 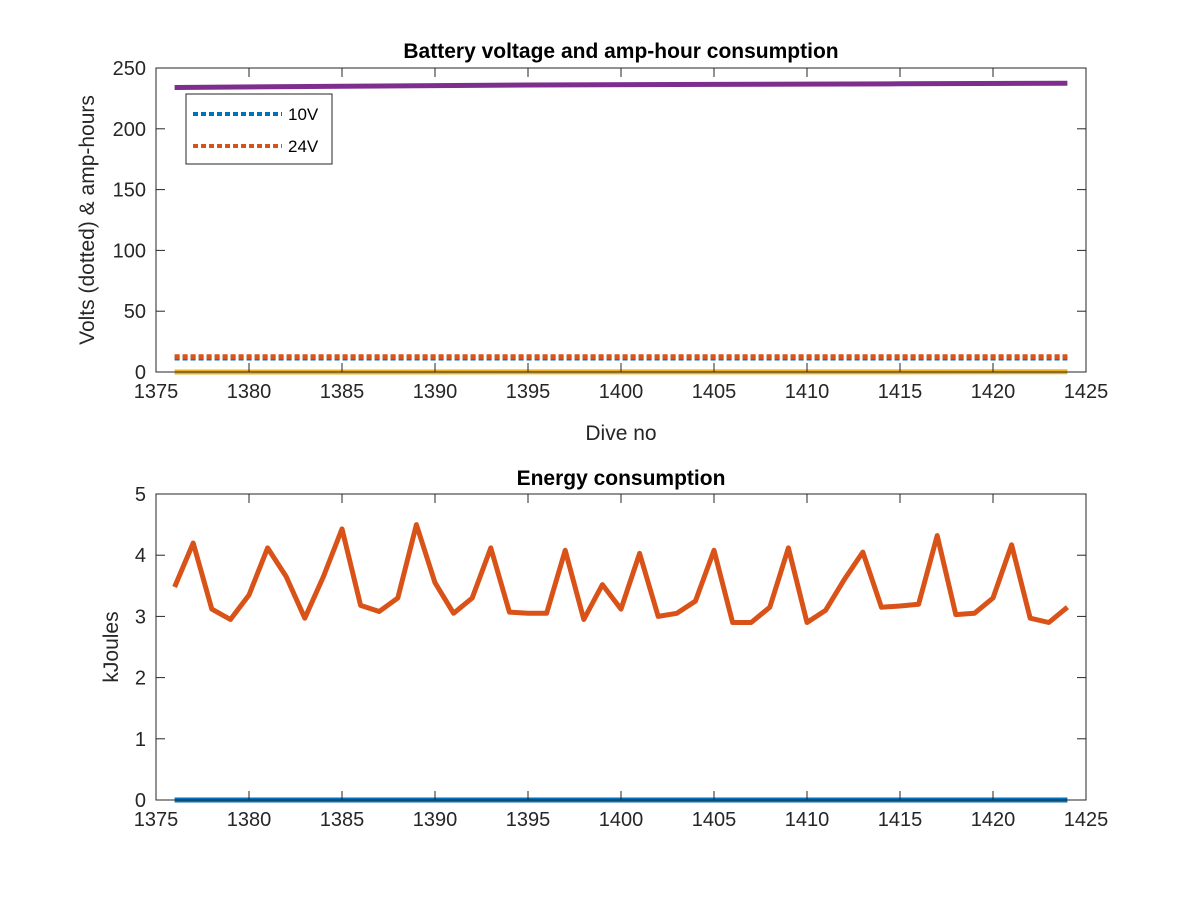 I want to click on bottom-y-tick-label: 4, so click(x=140, y=556).